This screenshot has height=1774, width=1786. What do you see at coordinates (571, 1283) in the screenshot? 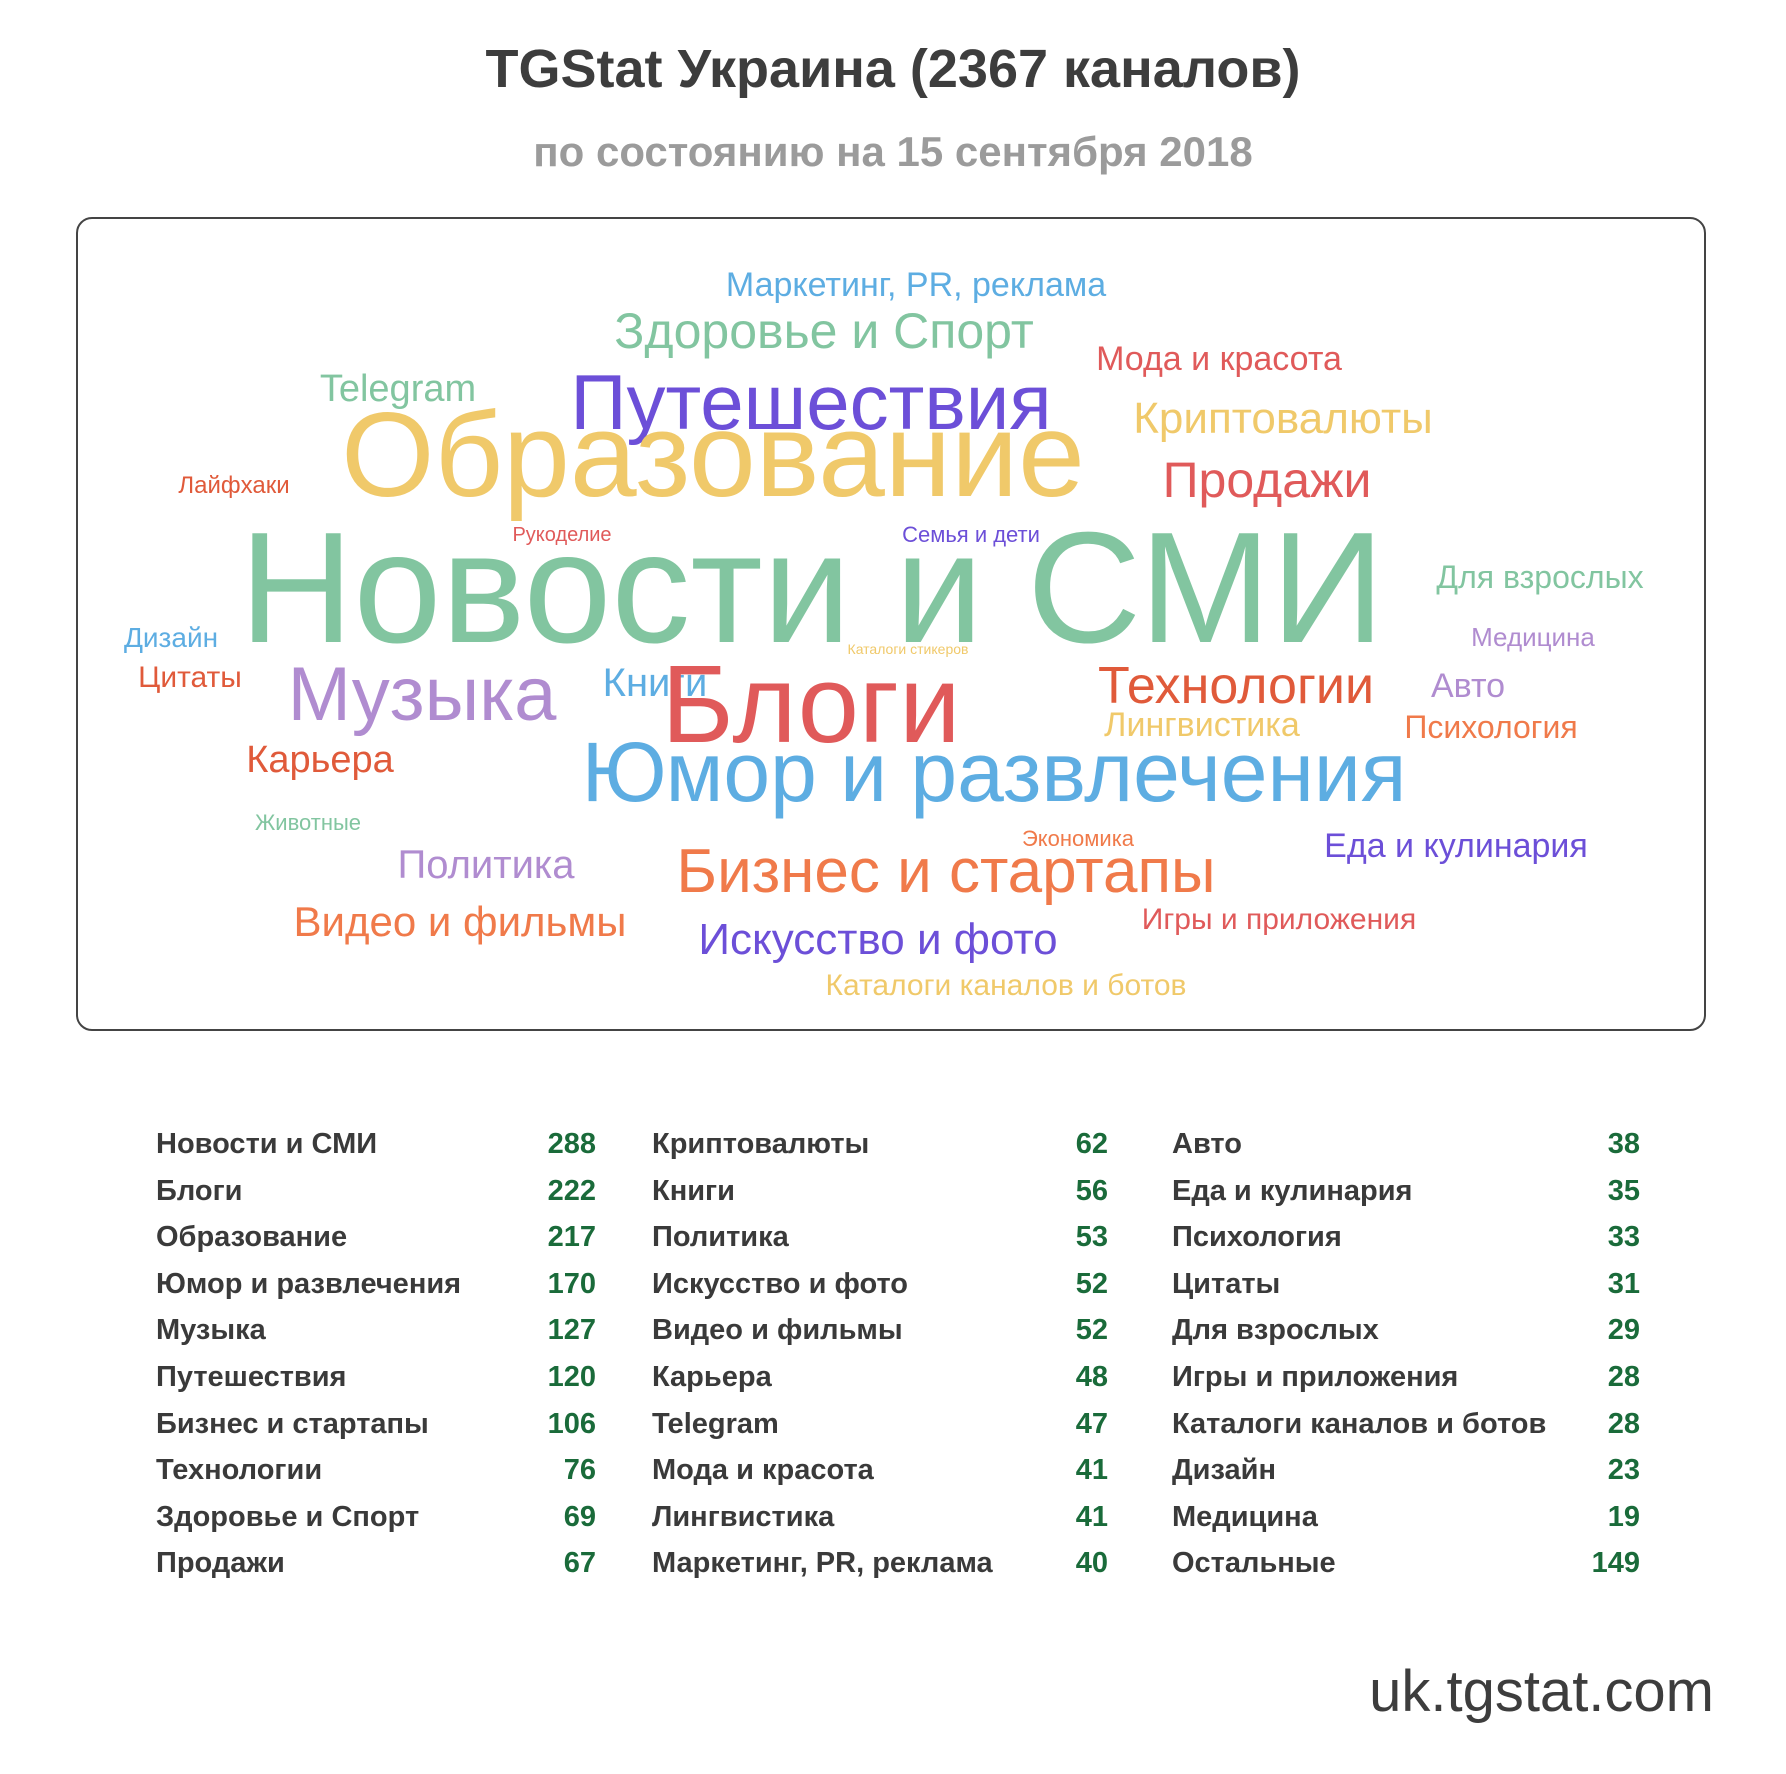
I see `stat-count: 170` at bounding box center [571, 1283].